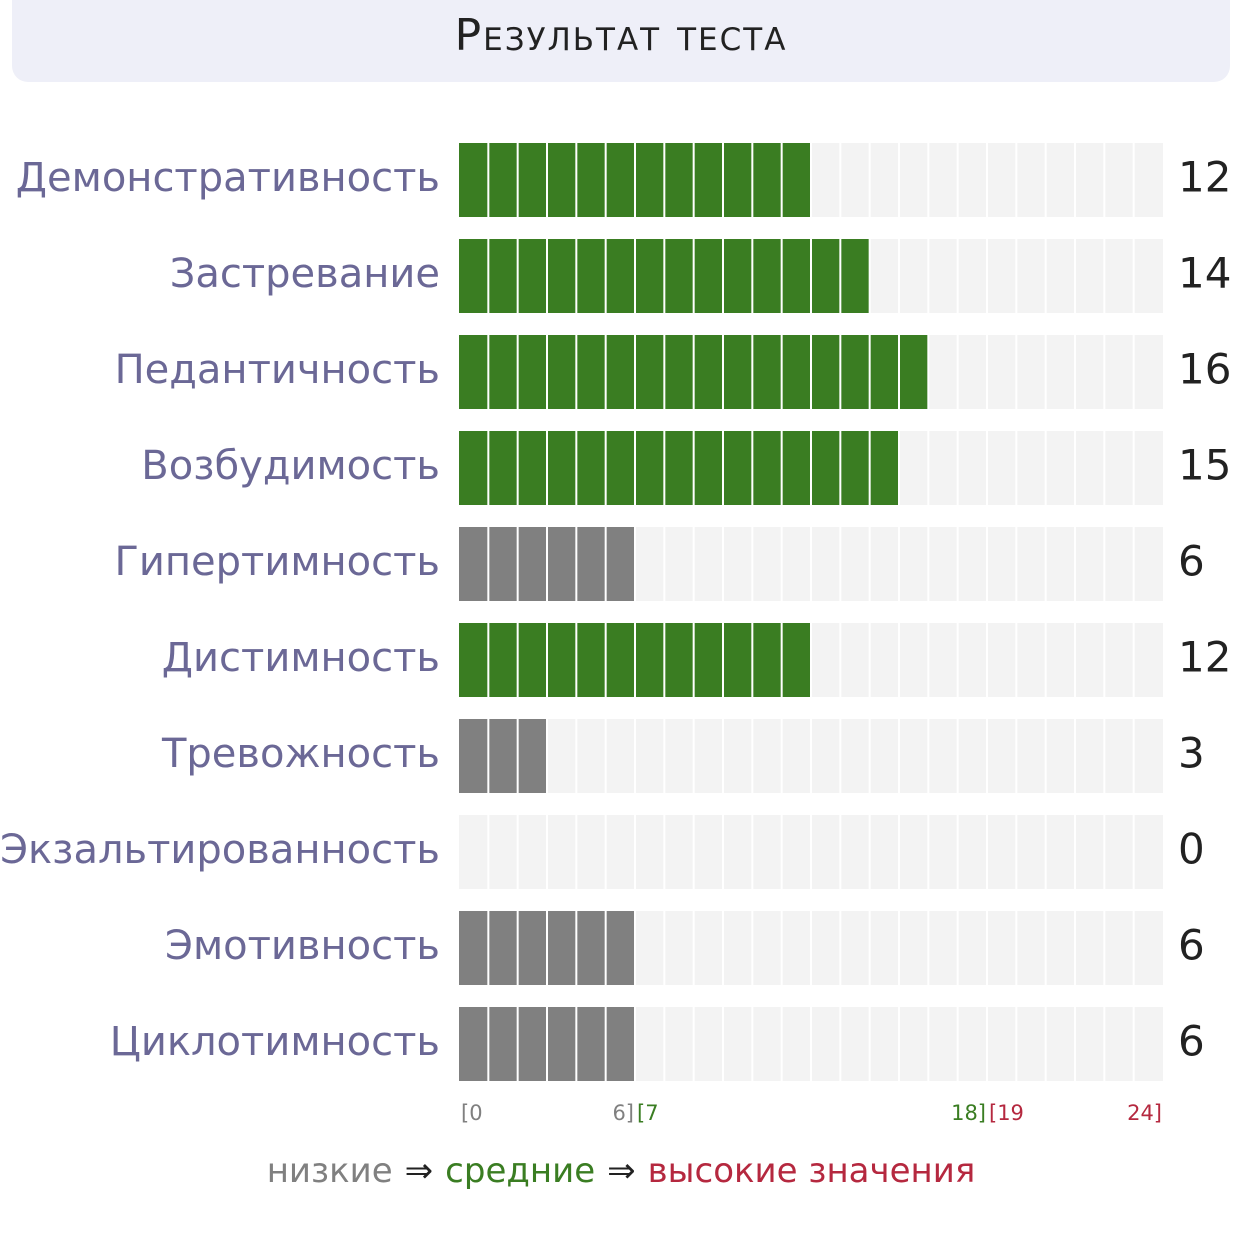 The width and height of the screenshot is (1242, 1247). I want to click on category-label: Педантичность, so click(277, 370).